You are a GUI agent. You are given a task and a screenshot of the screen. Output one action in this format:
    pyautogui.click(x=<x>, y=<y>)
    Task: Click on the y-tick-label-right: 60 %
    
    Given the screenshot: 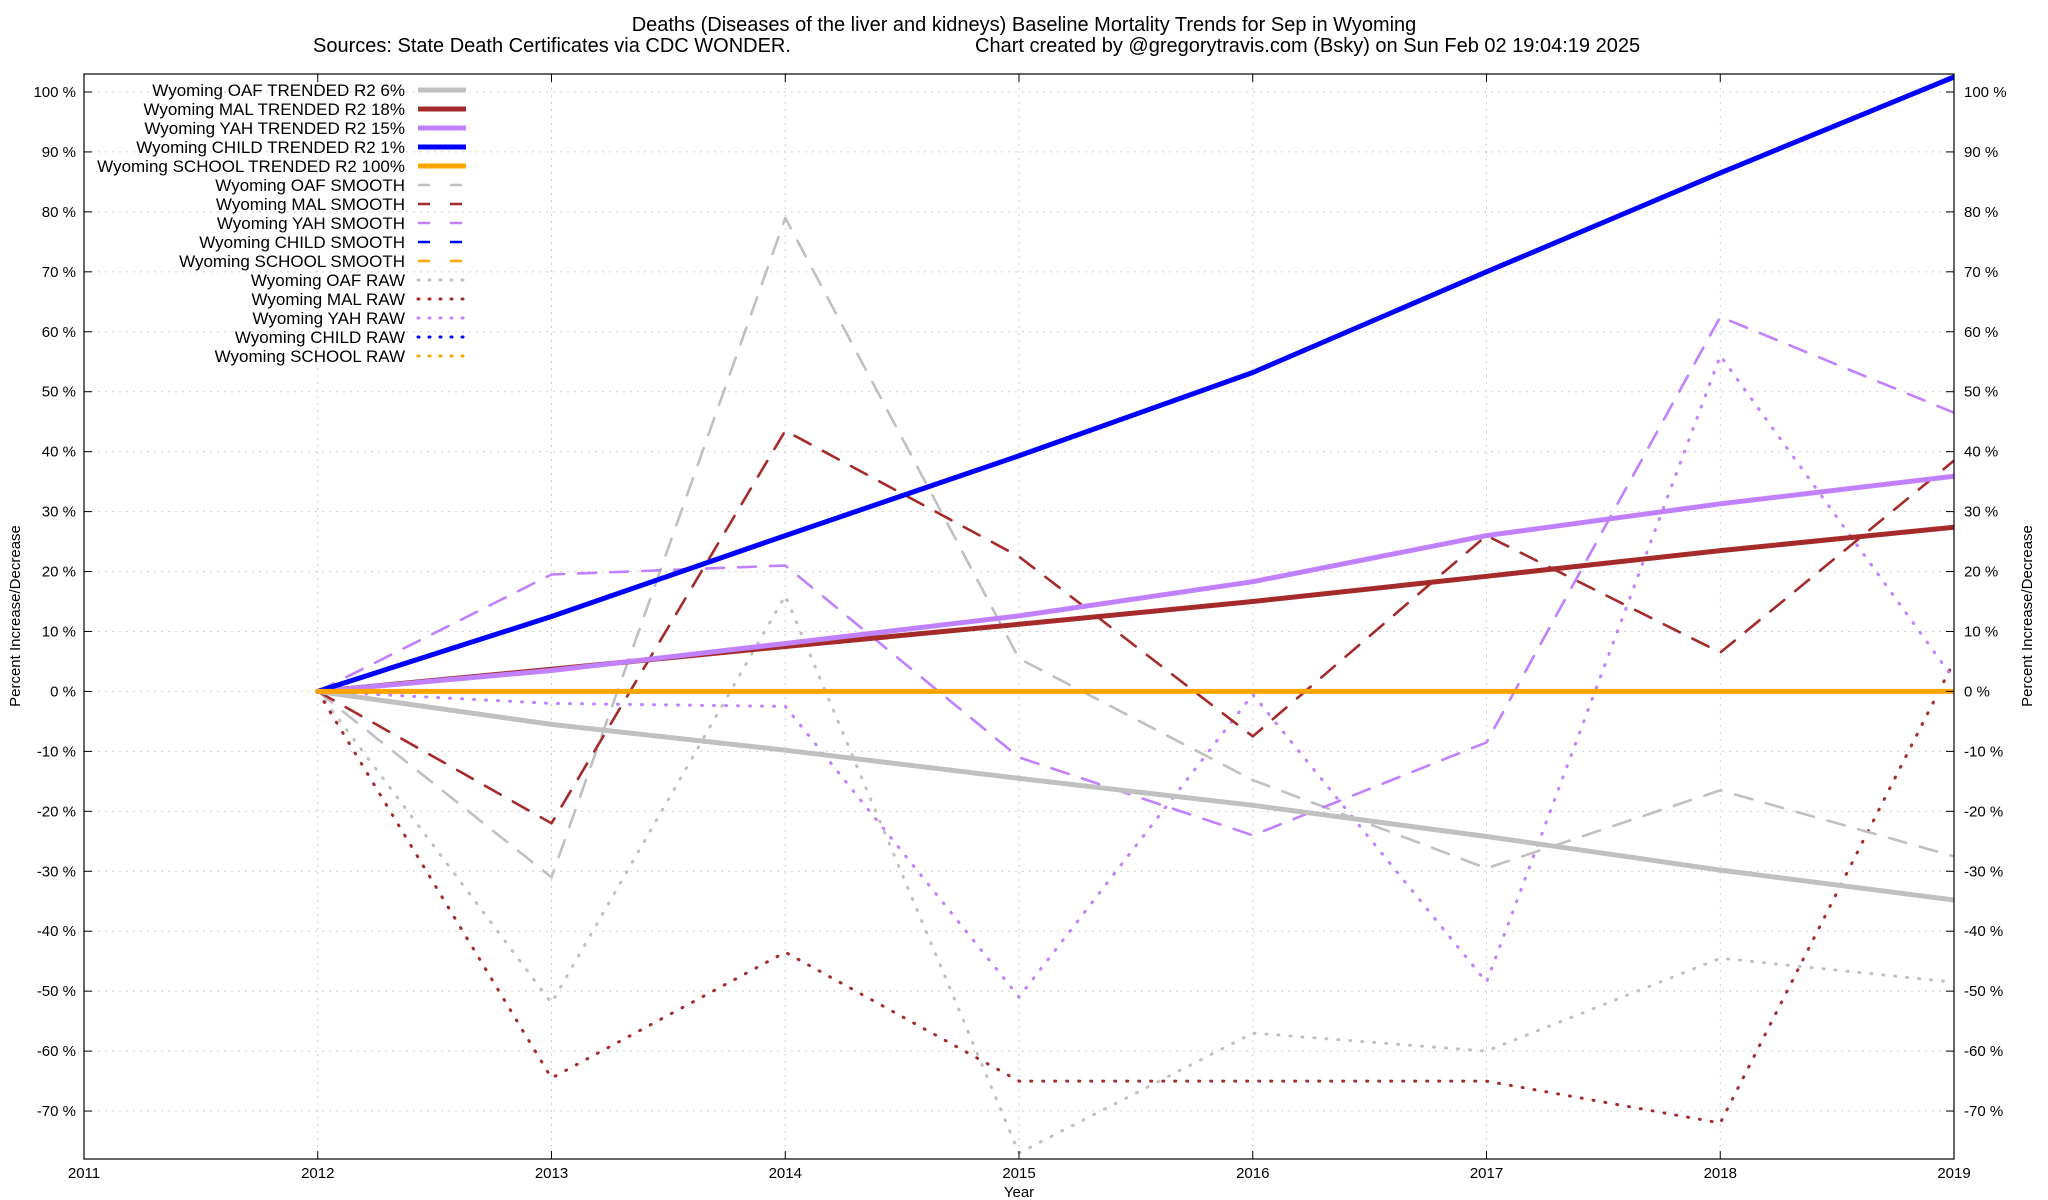 What is the action you would take?
    pyautogui.click(x=1981, y=332)
    